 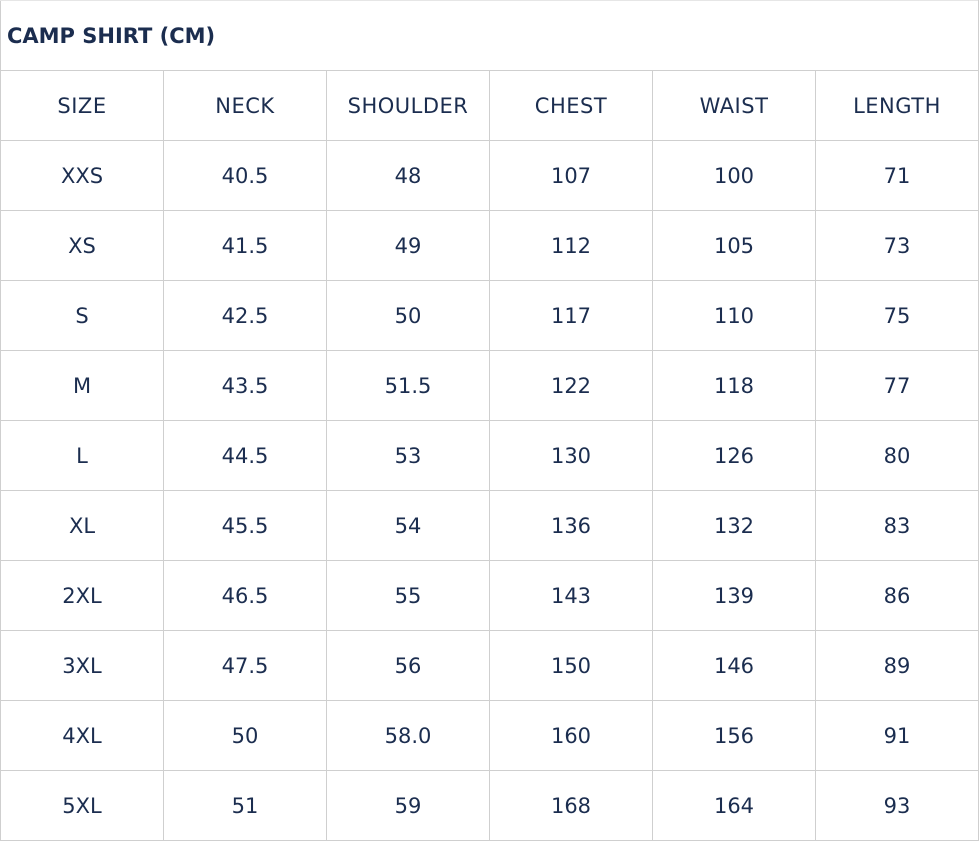 I want to click on header-neck: NECK, so click(x=245, y=105).